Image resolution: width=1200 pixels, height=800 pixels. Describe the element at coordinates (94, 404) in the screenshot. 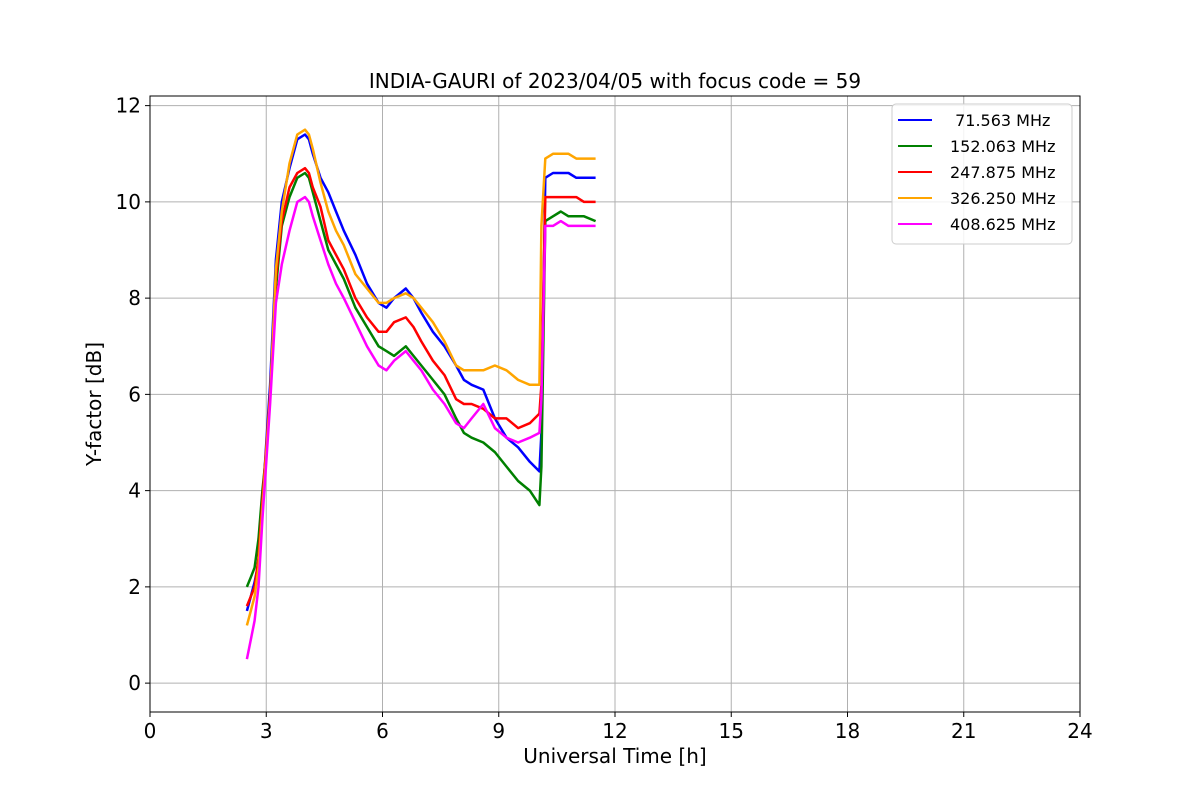

I see `y-axis-label: Y-factor [dB]` at that location.